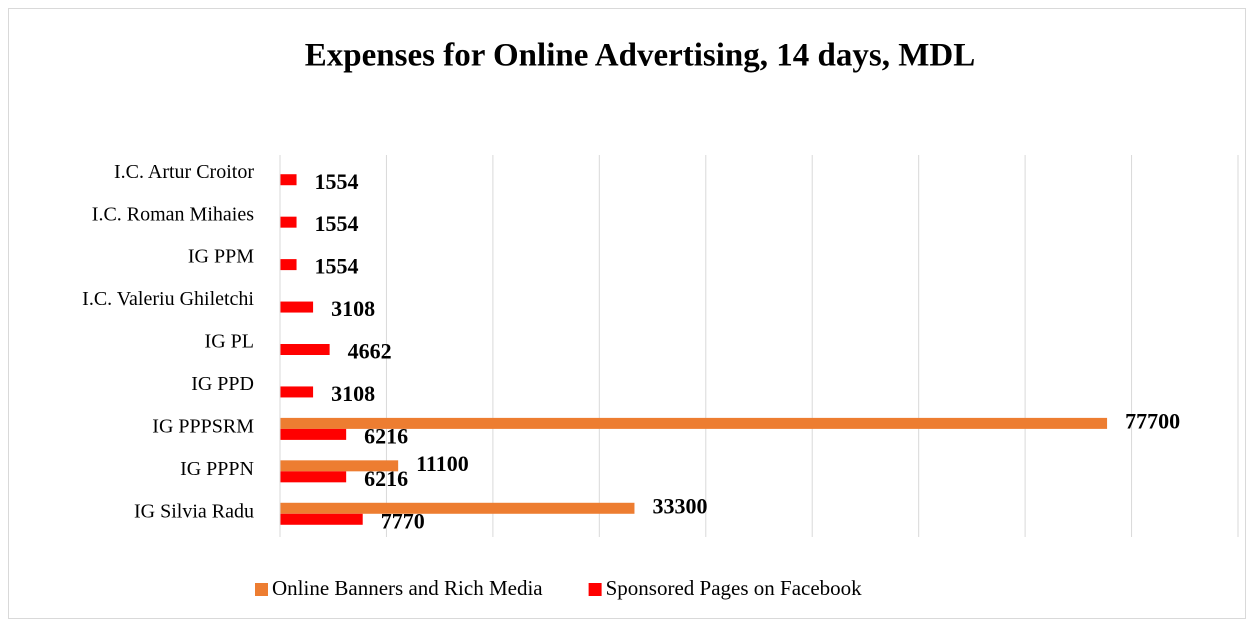 The height and width of the screenshot is (621, 1255). Describe the element at coordinates (229, 342) in the screenshot. I see `y-tick-label: IG PL` at that location.